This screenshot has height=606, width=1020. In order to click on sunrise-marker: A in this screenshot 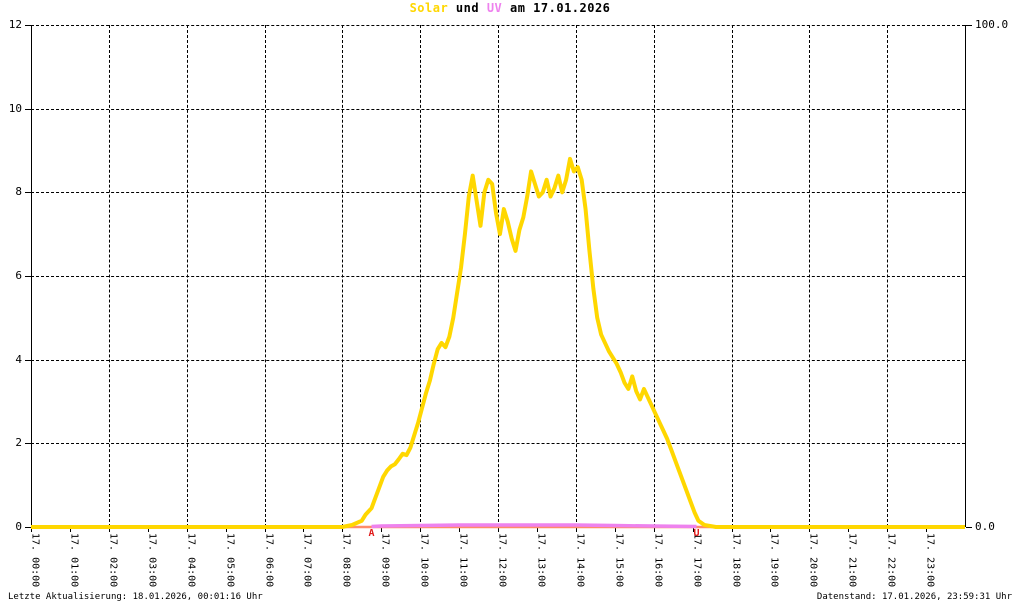, I will do `click(371, 533)`.